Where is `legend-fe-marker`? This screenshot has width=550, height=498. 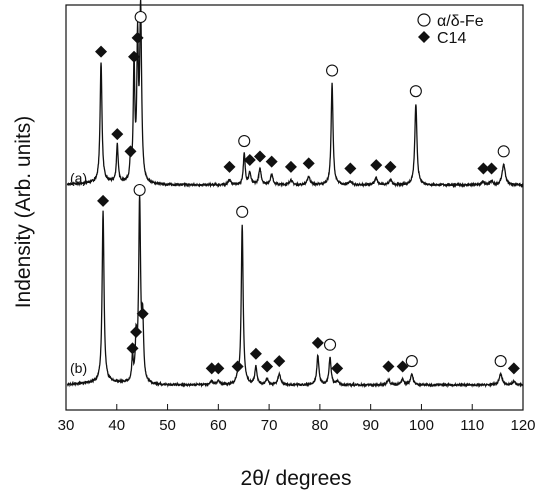
legend-fe-marker is located at coordinates (424, 20).